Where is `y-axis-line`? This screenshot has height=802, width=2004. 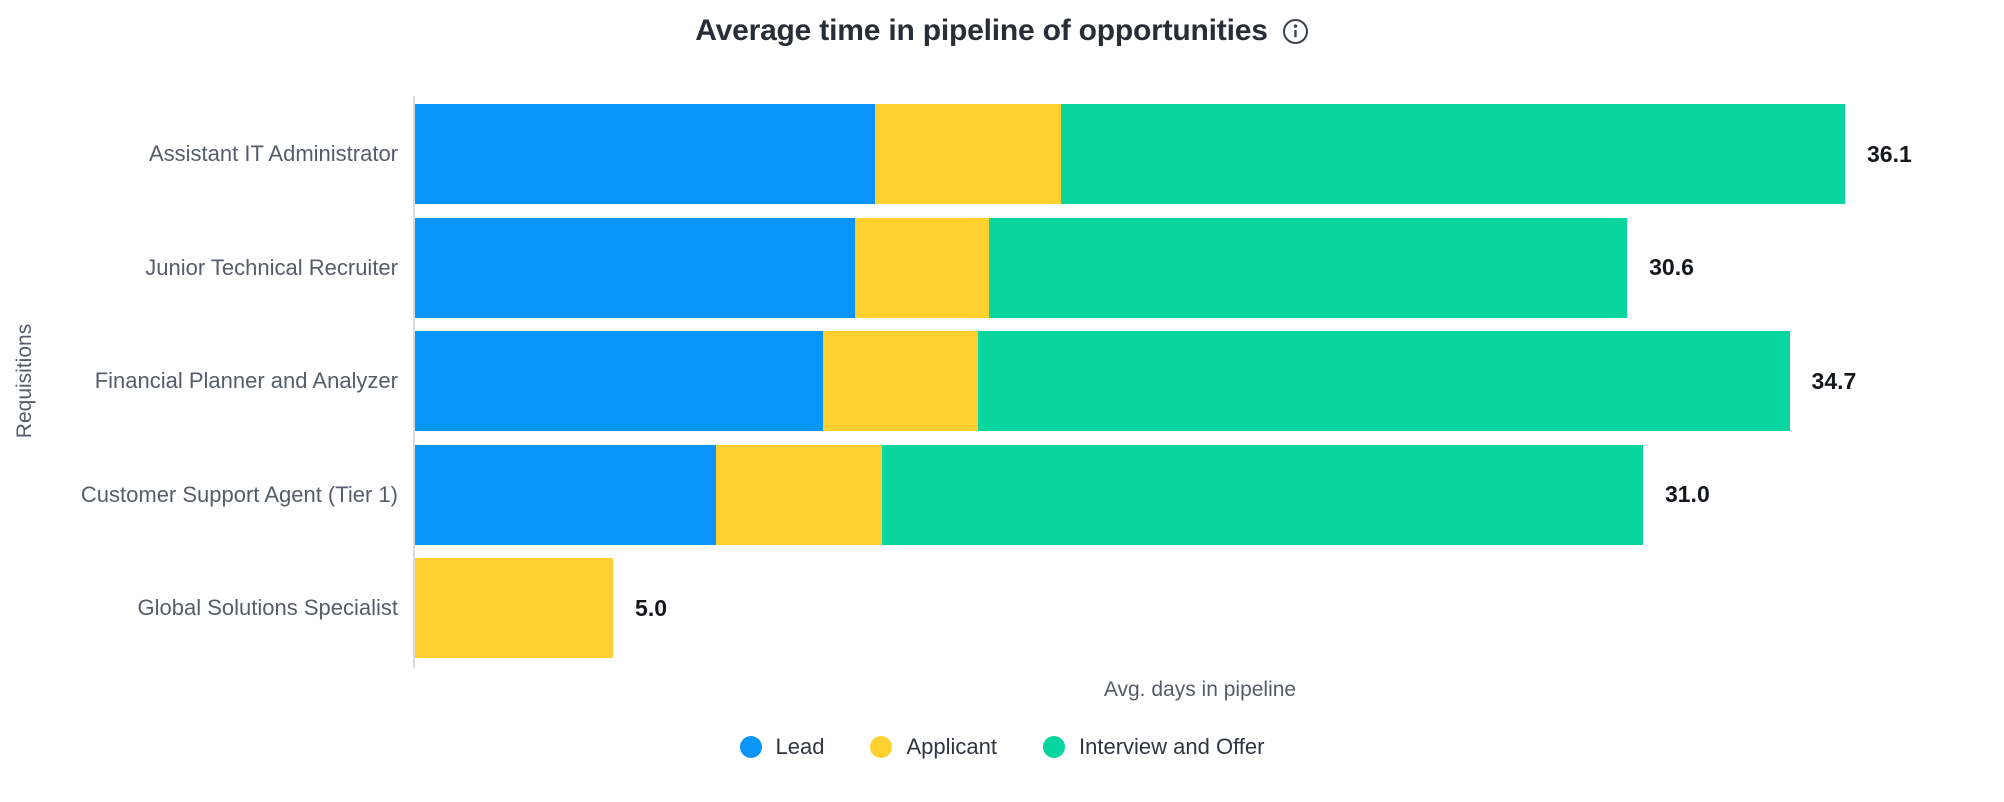 y-axis-line is located at coordinates (414, 382).